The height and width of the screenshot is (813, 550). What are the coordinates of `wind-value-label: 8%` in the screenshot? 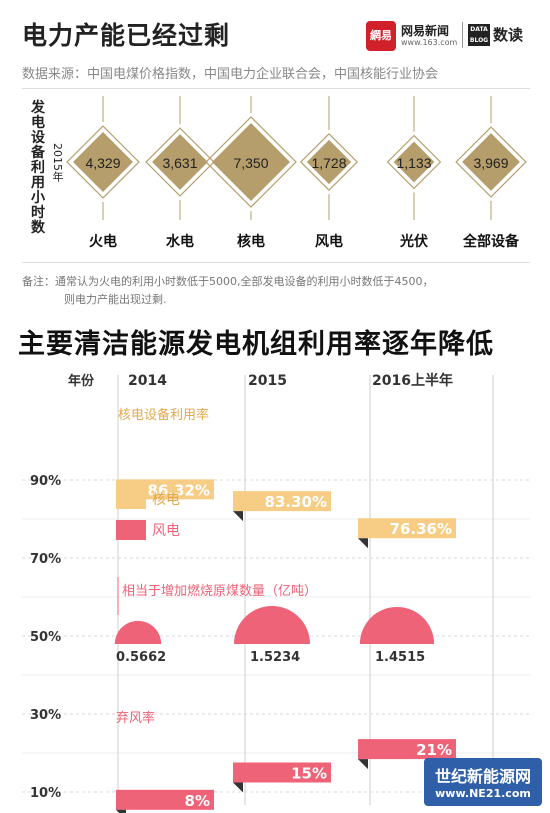 It's located at (197, 801).